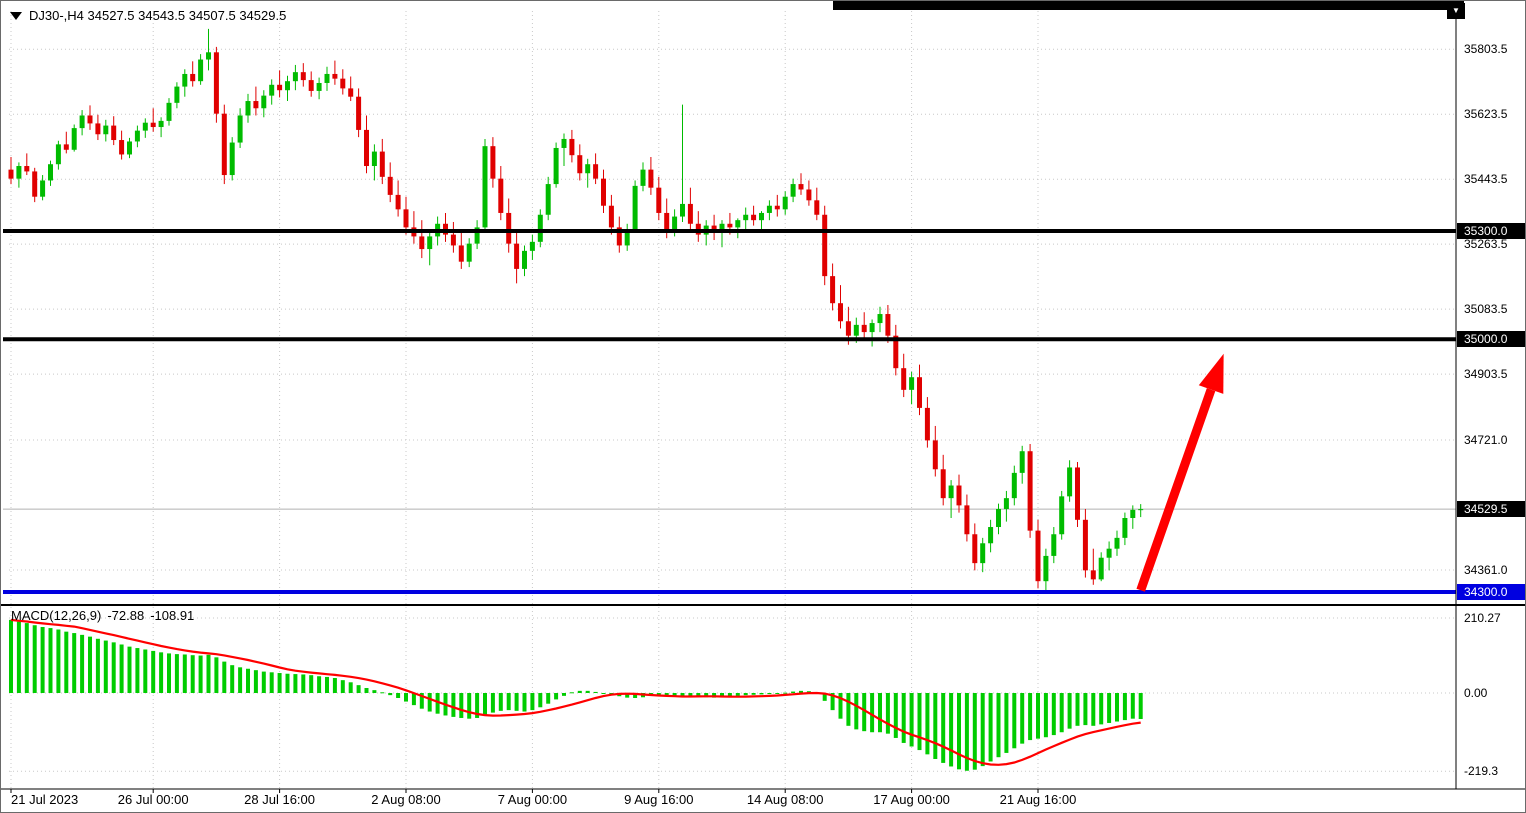 This screenshot has width=1526, height=813. Describe the element at coordinates (45, 799) in the screenshot. I see `time-tick-label: 21 Jul 2023` at that location.